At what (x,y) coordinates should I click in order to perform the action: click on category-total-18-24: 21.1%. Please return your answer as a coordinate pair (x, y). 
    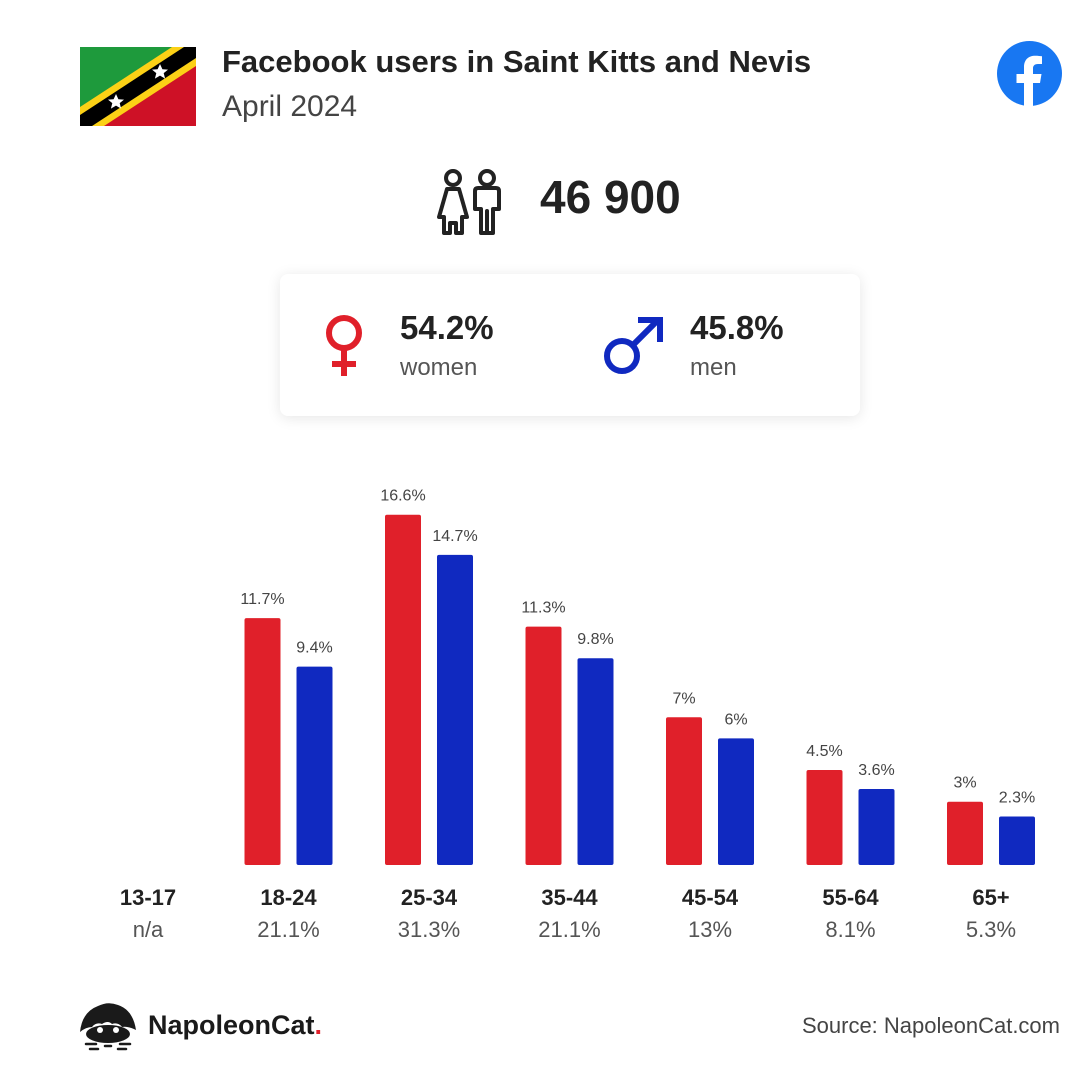
    Looking at the image, I should click on (288, 929).